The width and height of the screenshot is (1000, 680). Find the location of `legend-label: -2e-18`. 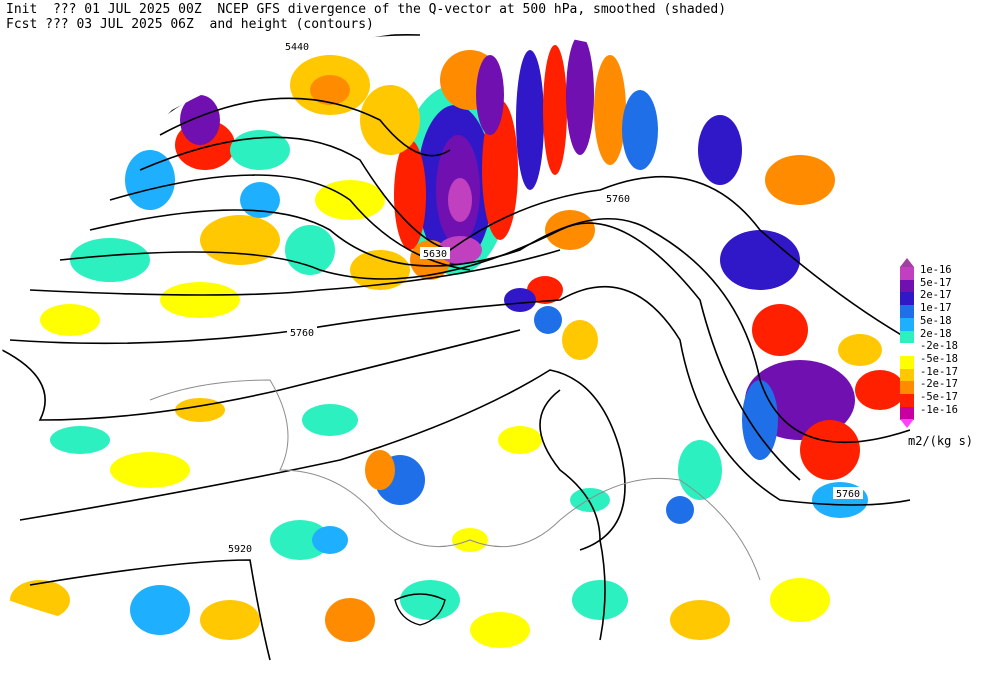

legend-label: -2e-18 is located at coordinates (939, 346).